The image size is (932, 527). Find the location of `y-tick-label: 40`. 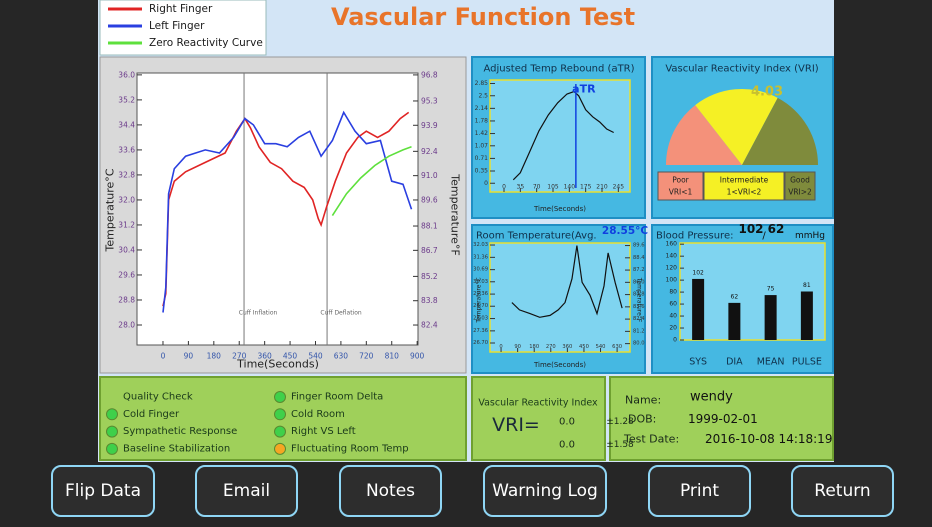

y-tick-label: 40 is located at coordinates (673, 316).